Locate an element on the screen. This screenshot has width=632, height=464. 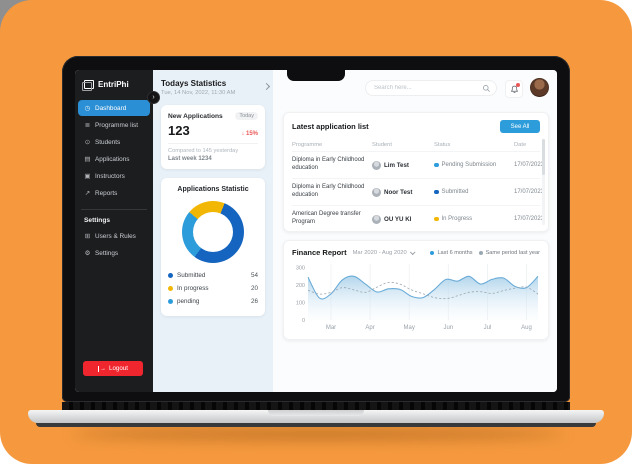
bell-icon is located at coordinates (514, 89).